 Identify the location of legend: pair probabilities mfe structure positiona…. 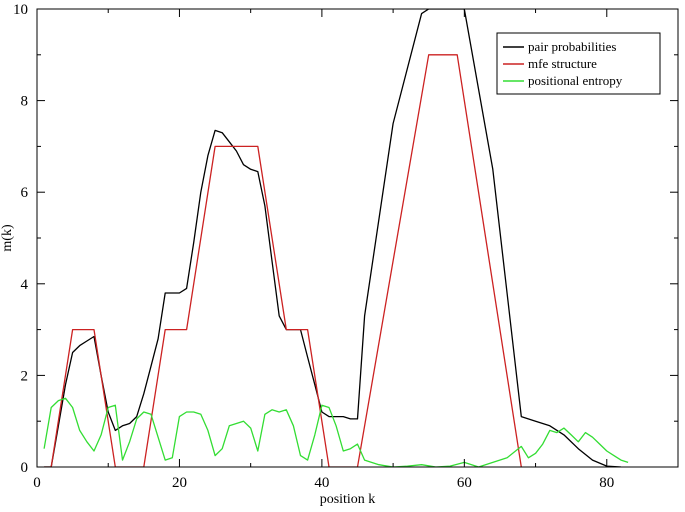
(578, 63).